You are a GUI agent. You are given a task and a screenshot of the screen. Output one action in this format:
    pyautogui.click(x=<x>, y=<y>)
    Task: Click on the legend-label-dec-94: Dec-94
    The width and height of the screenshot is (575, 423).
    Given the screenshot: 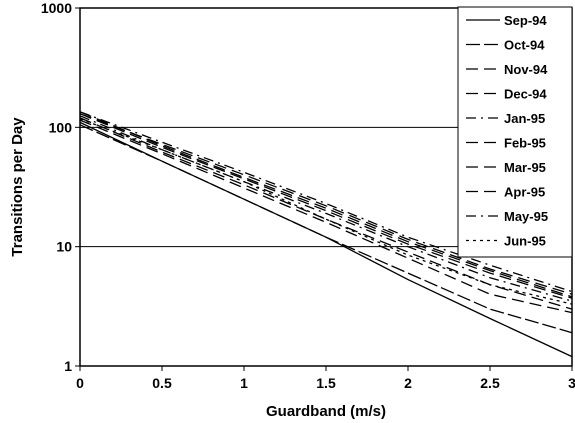 What is the action you would take?
    pyautogui.click(x=525, y=94)
    